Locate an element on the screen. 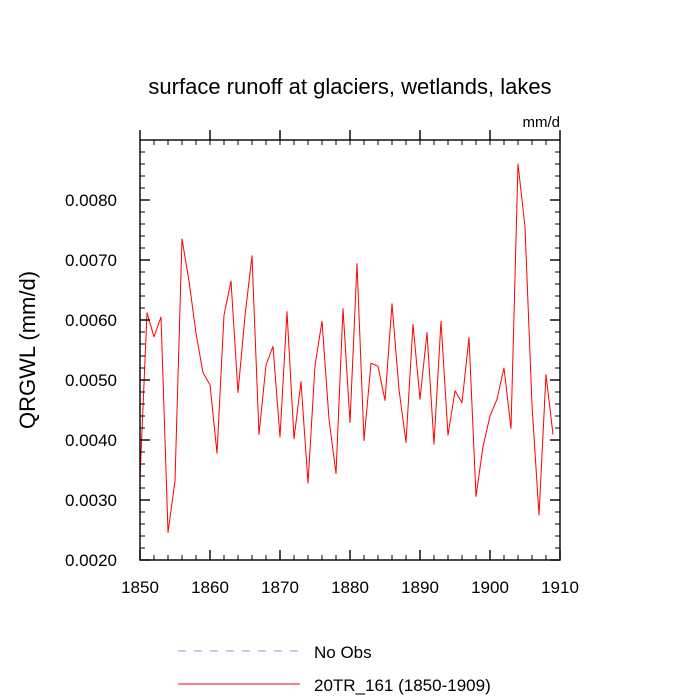 The height and width of the screenshot is (700, 700). y-tick-label: 0.0020 is located at coordinates (91, 560).